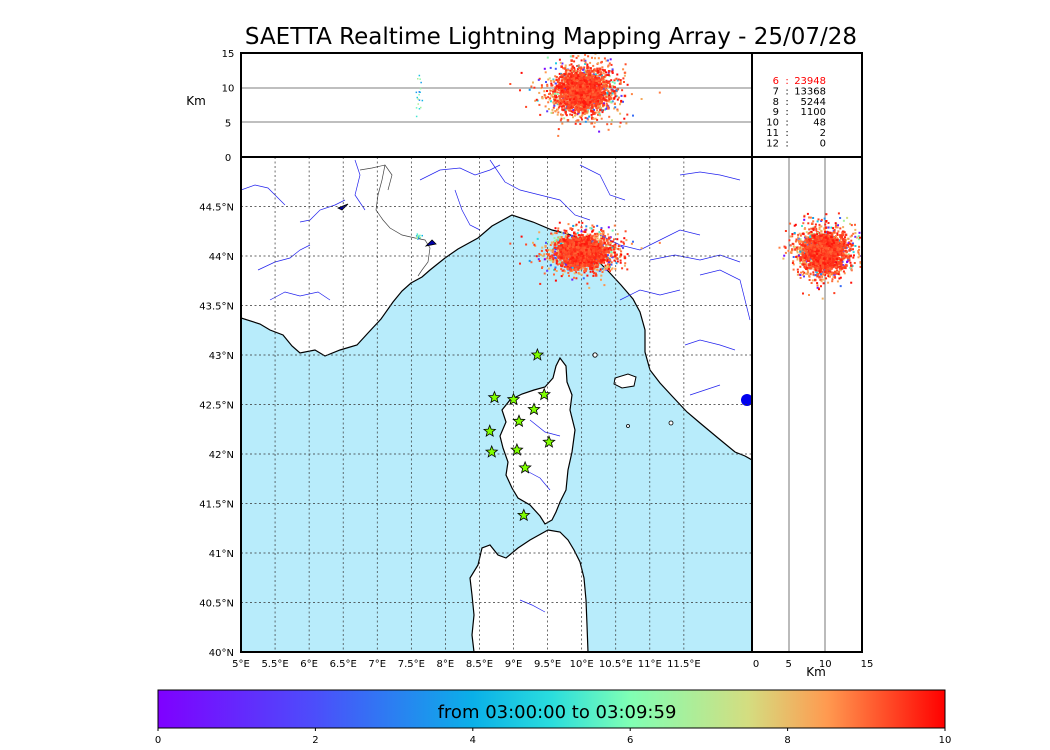  I want to click on map-ytick-label: 42°N, so click(221, 455).